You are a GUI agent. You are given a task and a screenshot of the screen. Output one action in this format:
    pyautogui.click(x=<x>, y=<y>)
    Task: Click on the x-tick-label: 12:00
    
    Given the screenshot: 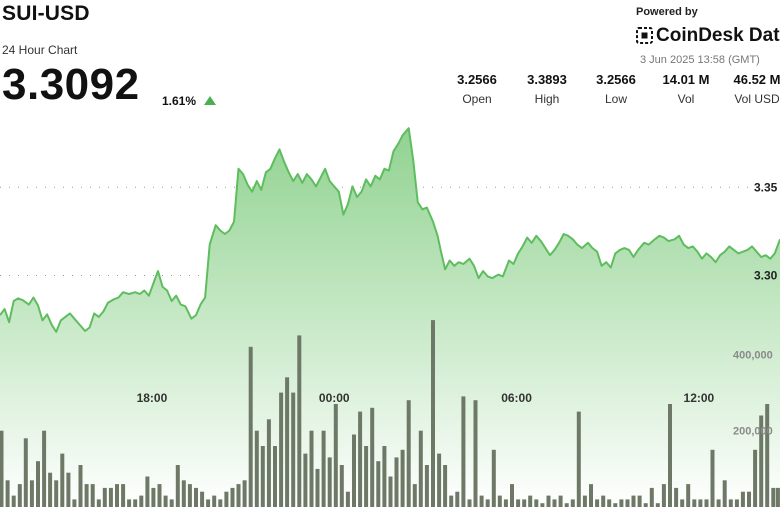 What is the action you would take?
    pyautogui.click(x=699, y=398)
    